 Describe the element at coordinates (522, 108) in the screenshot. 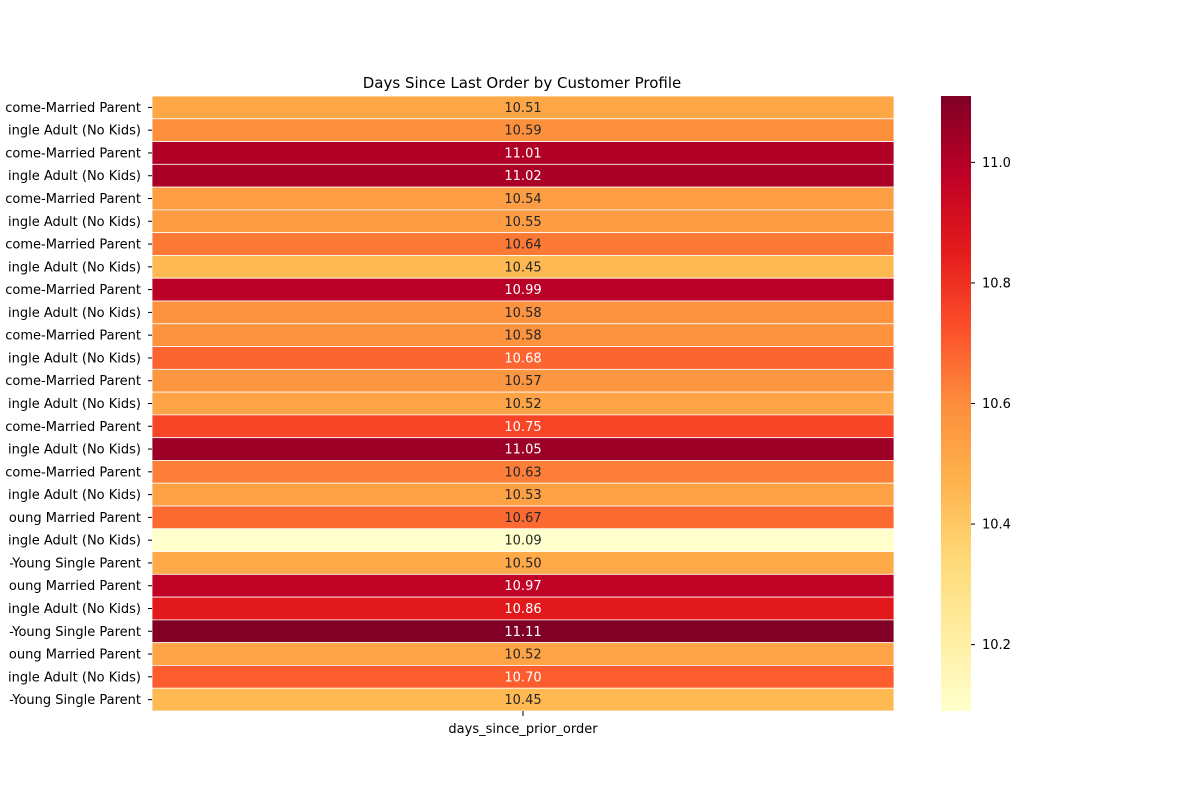

I see `cell-value-label: 10.51` at that location.